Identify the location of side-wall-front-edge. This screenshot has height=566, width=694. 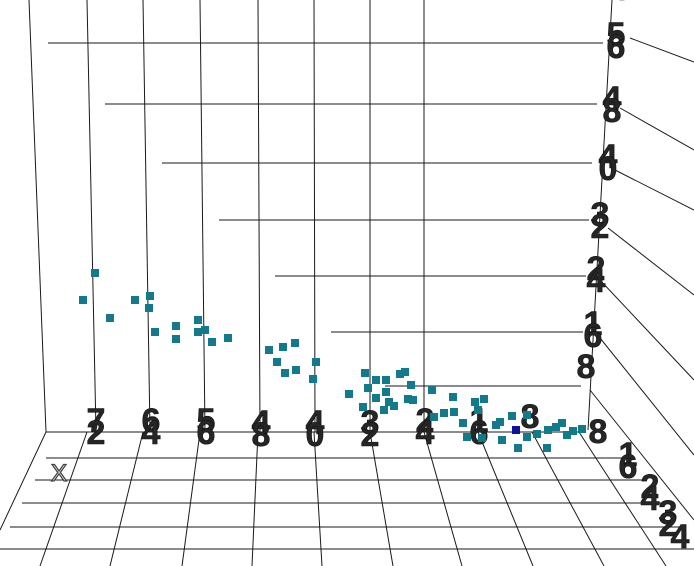
(600, 215).